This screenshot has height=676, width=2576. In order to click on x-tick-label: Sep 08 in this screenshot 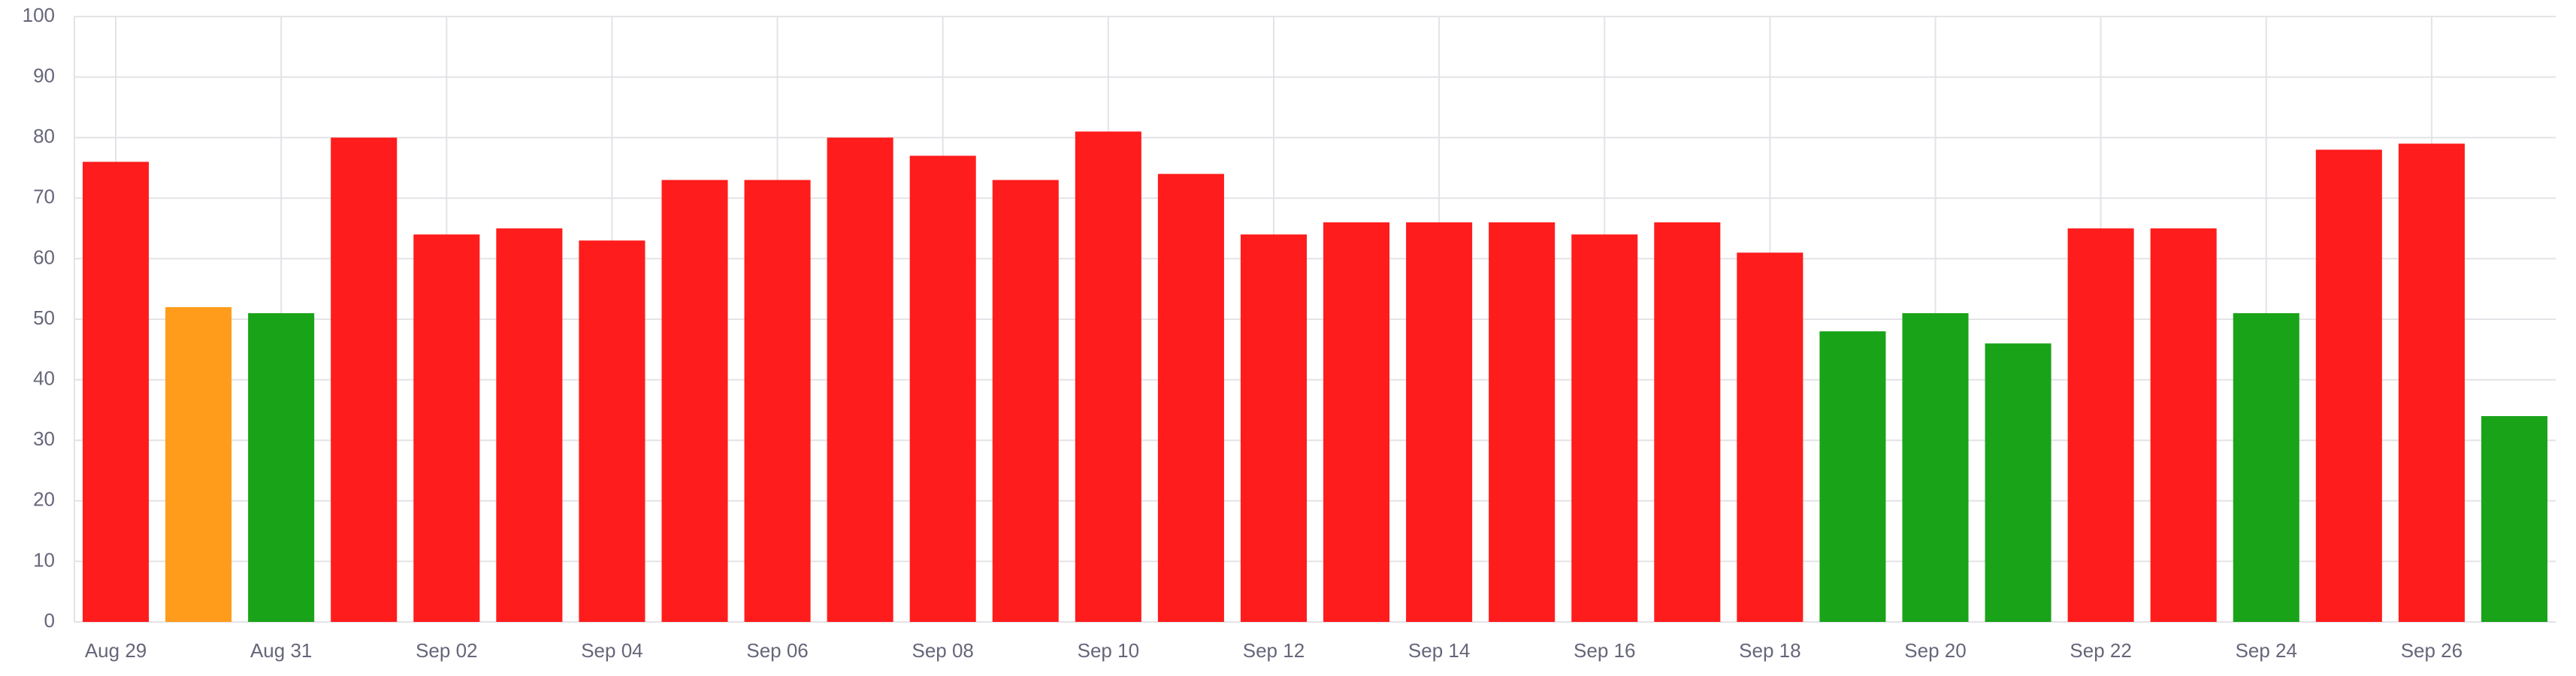, I will do `click(943, 650)`.